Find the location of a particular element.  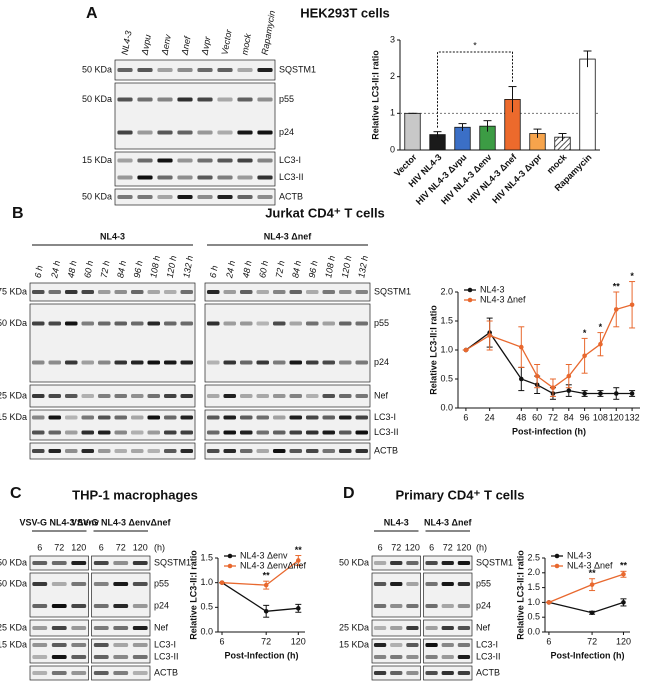

x-tick-label: 120 is located at coordinates (623, 641).